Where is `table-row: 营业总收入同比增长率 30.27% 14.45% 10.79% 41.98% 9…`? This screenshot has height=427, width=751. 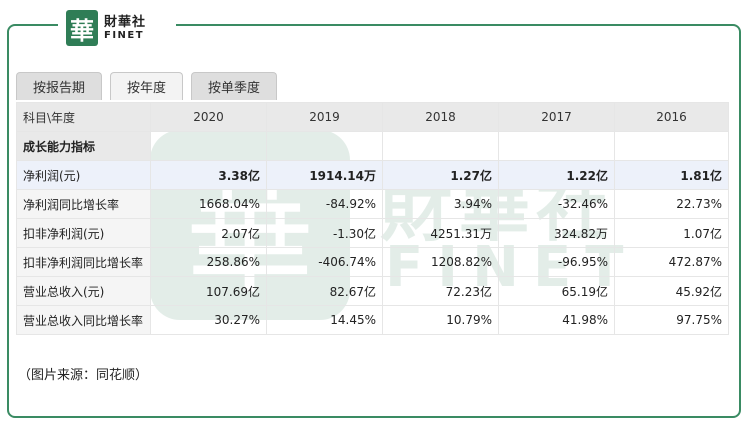 table-row: 营业总收入同比增长率 30.27% 14.45% 10.79% 41.98% 9… is located at coordinates (372, 320).